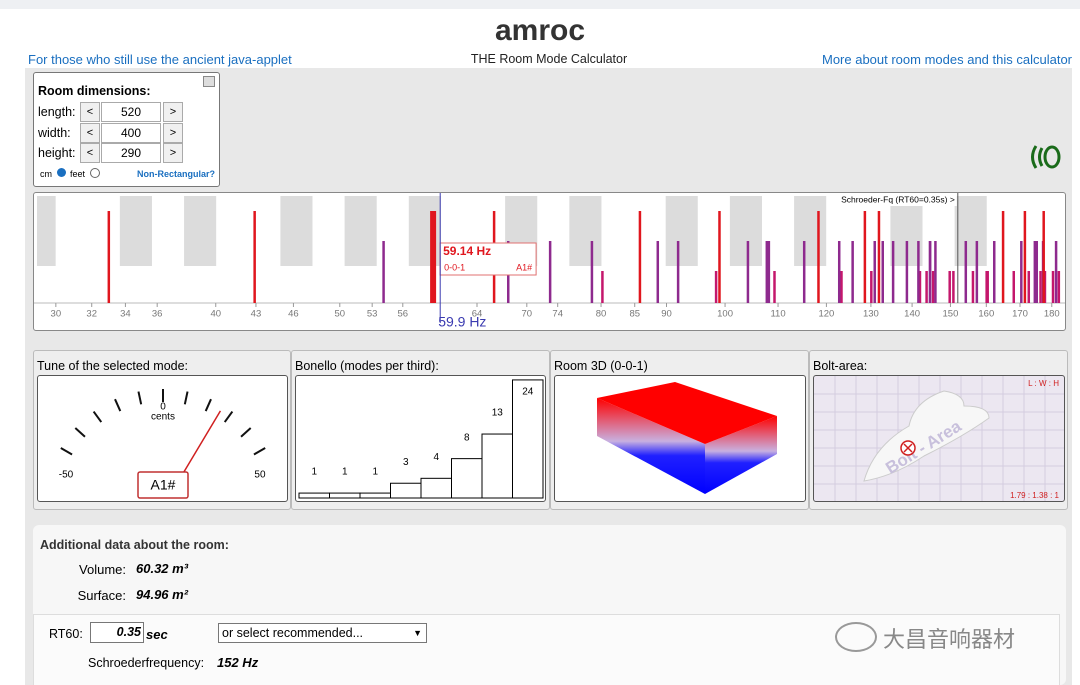  I want to click on x-tick-label: 50, so click(339, 314).